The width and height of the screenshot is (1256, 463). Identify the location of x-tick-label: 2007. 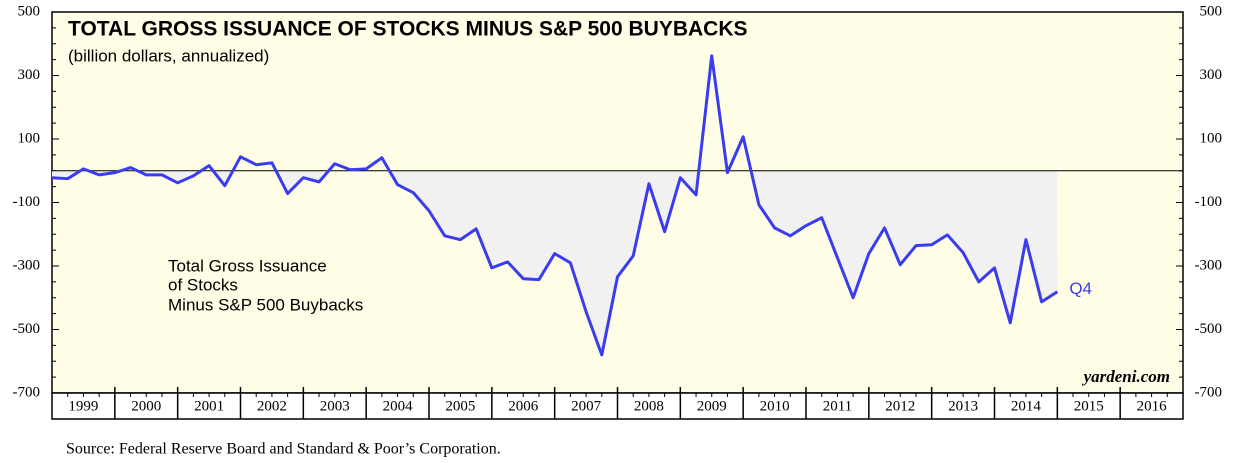
(586, 406).